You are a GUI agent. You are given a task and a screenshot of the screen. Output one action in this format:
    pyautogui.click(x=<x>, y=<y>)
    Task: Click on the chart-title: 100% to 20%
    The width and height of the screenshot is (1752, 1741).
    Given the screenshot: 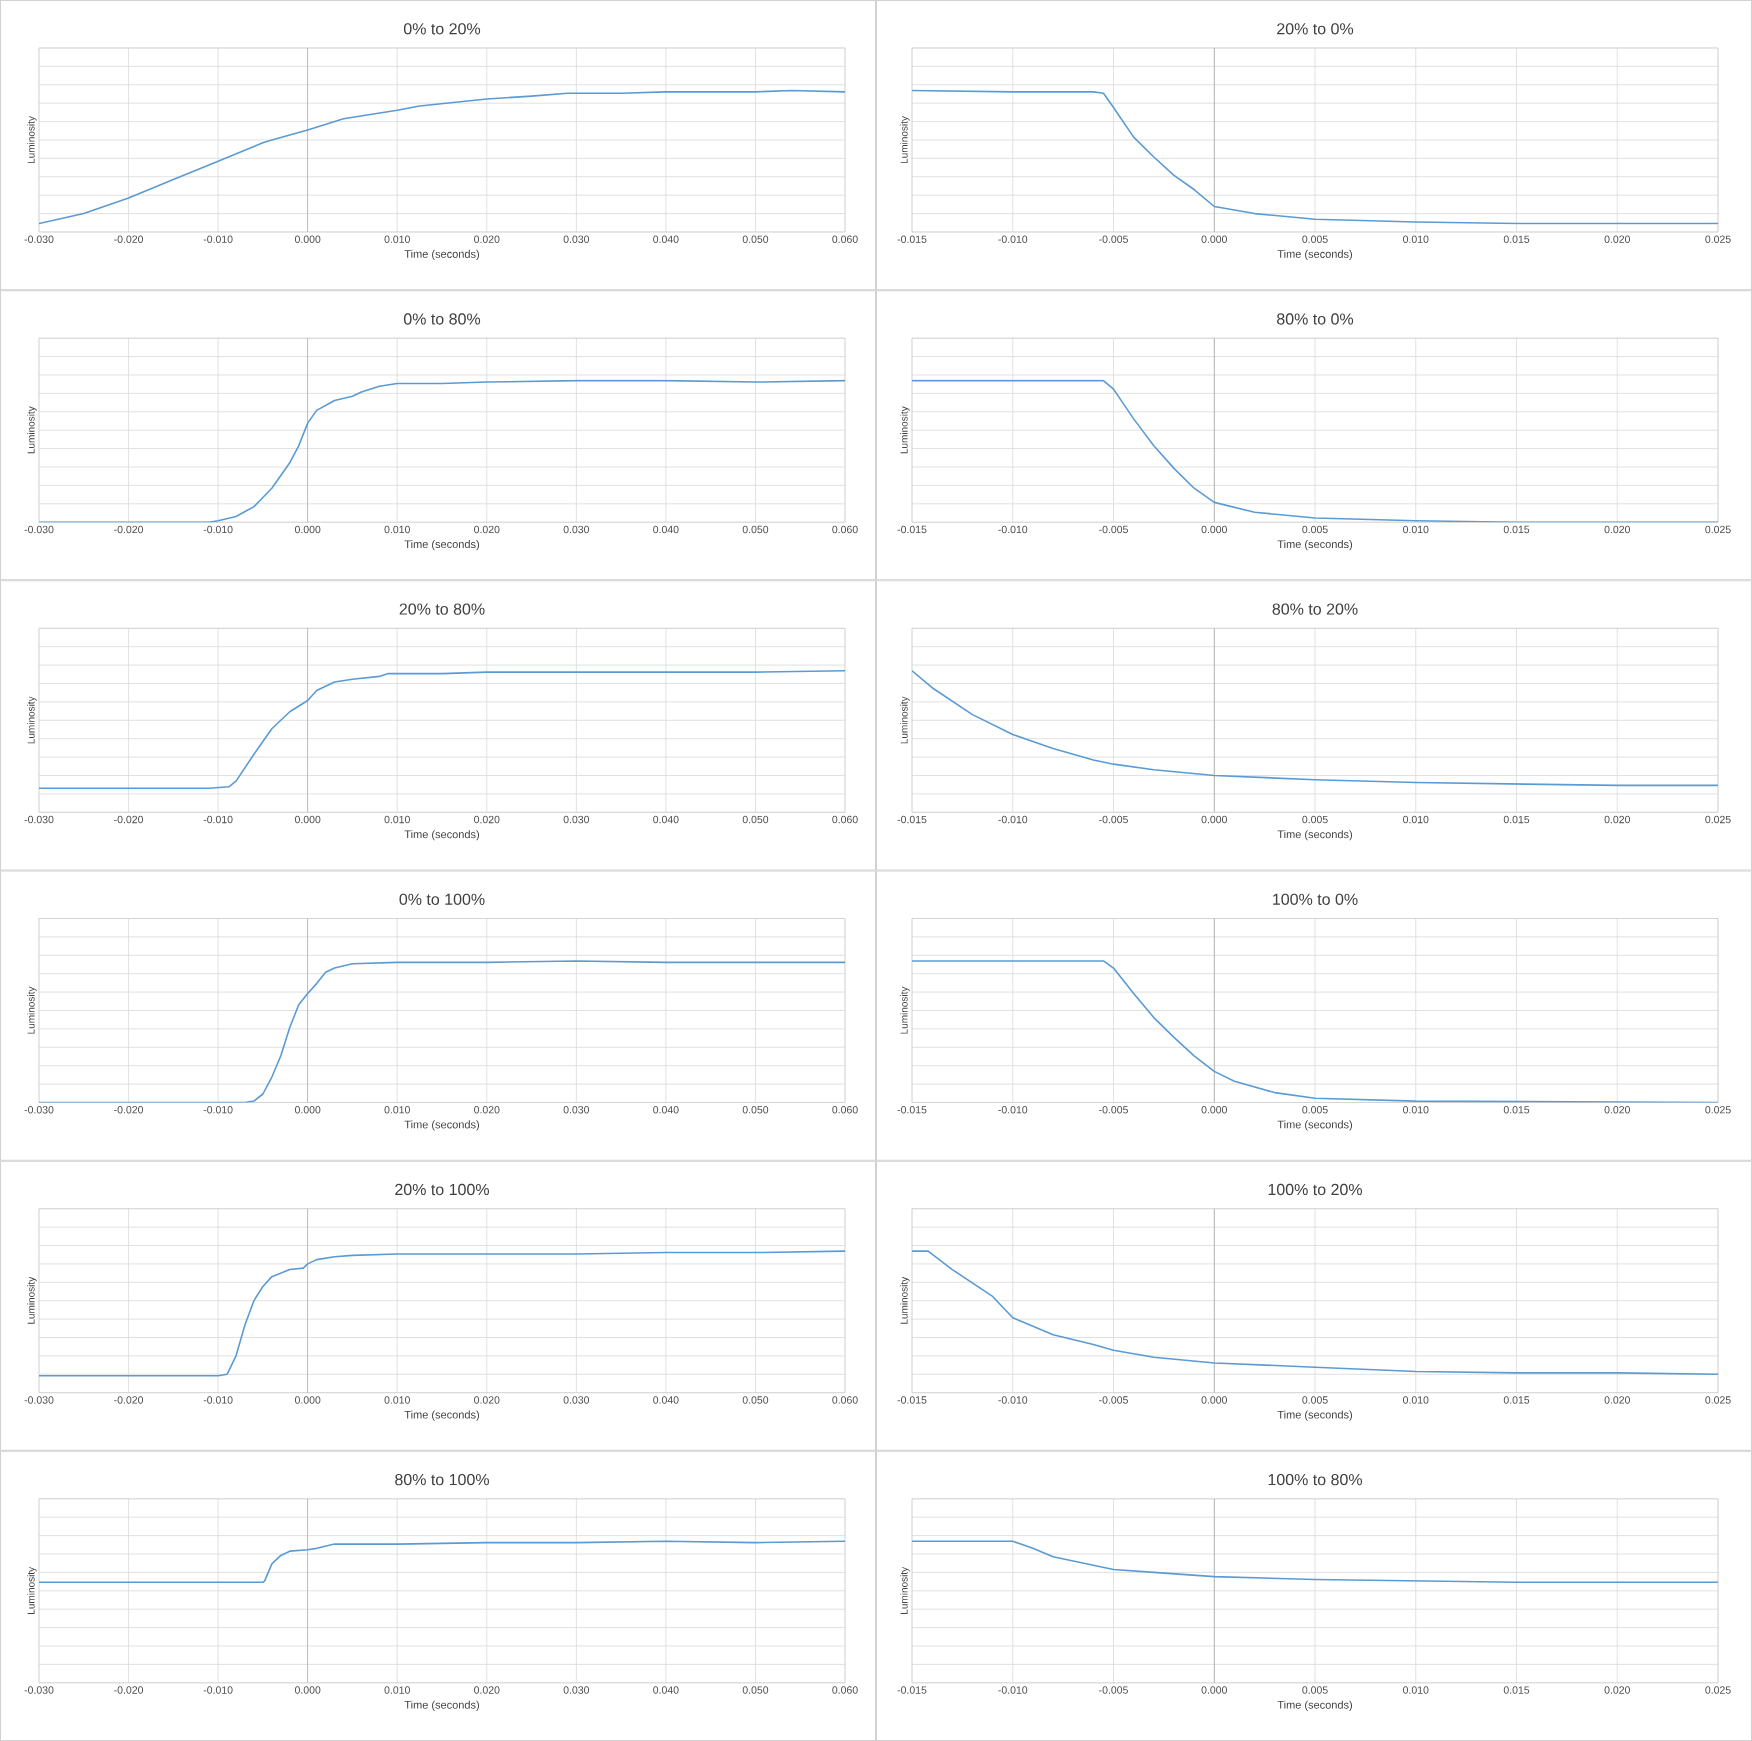 What is the action you would take?
    pyautogui.click(x=1315, y=1189)
    